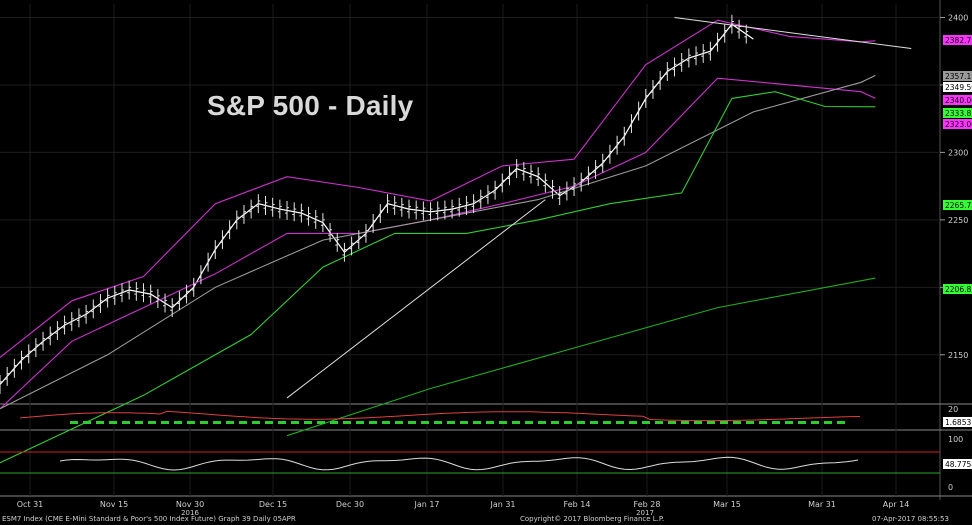 The width and height of the screenshot is (972, 525). Describe the element at coordinates (910, 519) in the screenshot. I see `footer-timestamp: 07-Apr-2017 08:55:53` at that location.